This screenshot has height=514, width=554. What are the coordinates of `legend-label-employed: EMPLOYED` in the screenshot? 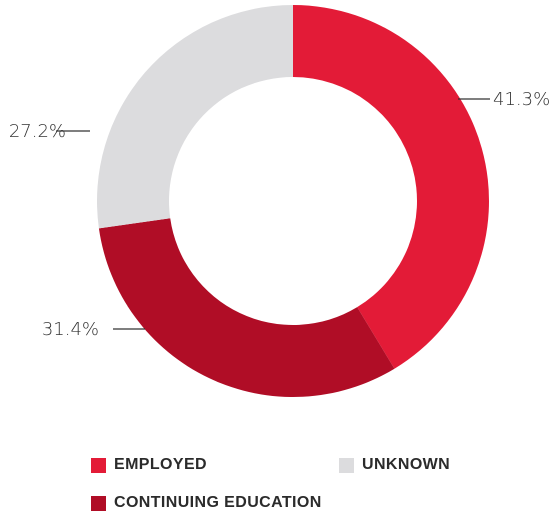 It's located at (160, 464).